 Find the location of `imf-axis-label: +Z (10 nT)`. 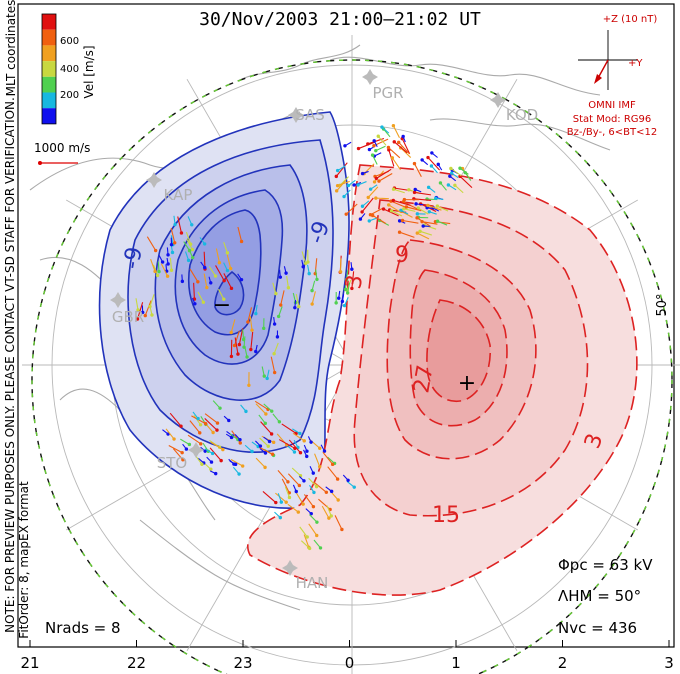

imf-axis-label: +Z (10 nT) is located at coordinates (630, 19).